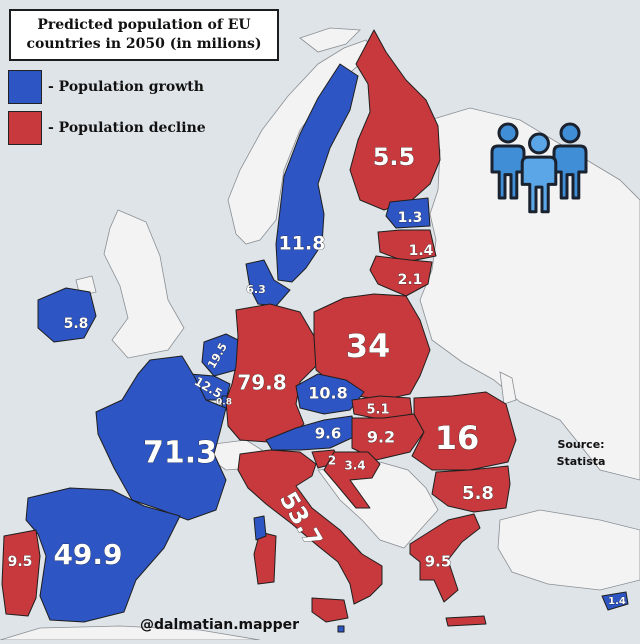  Describe the element at coordinates (127, 128) in the screenshot. I see `legend-label-decline: - Population decline` at that location.